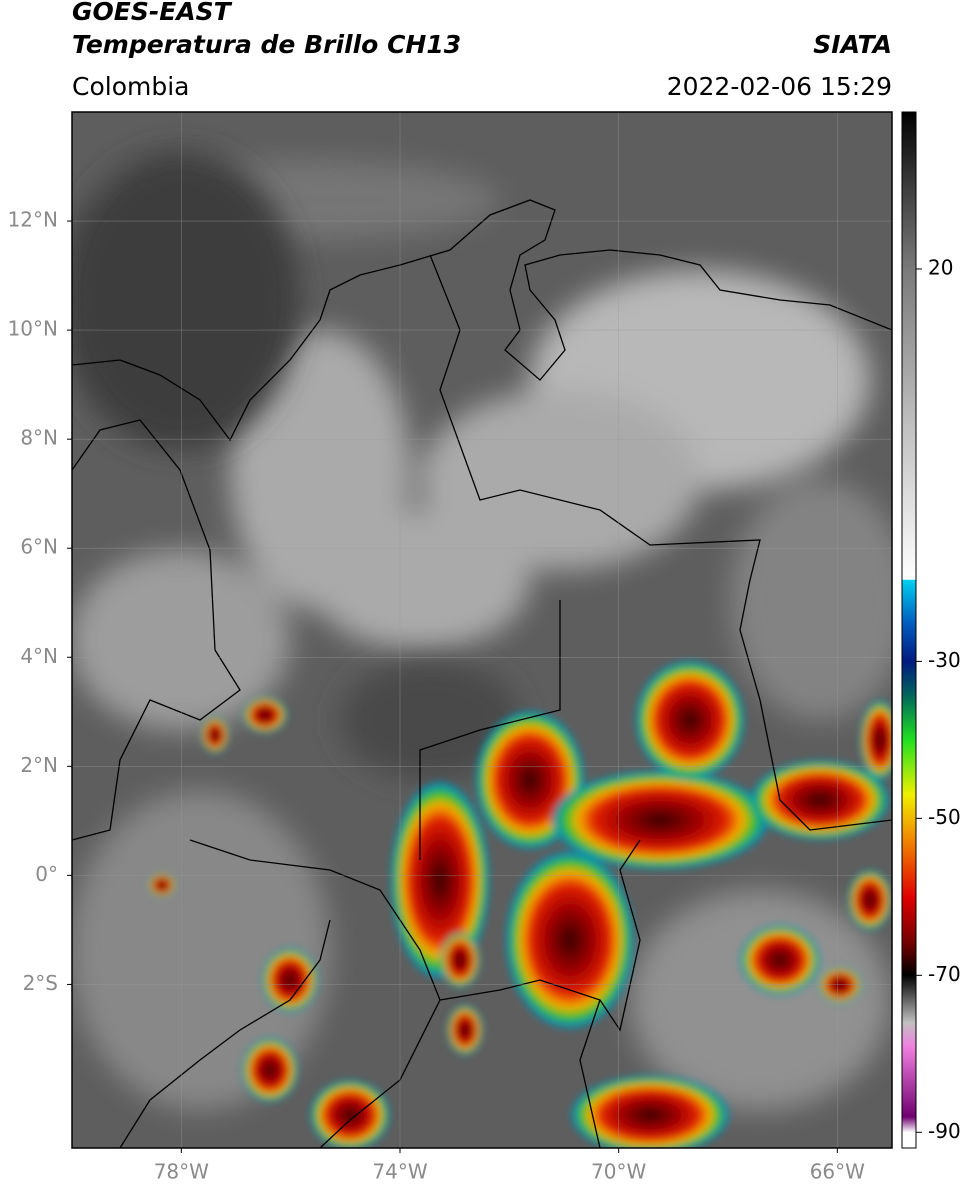 The height and width of the screenshot is (1190, 966). What do you see at coordinates (40, 983) in the screenshot?
I see `y-tick-label: 2°S` at bounding box center [40, 983].